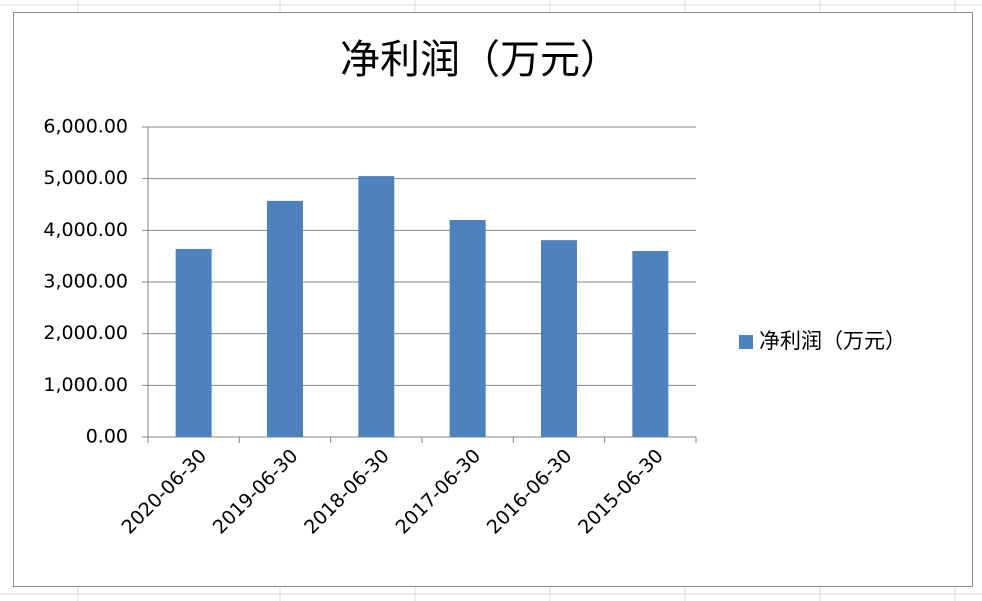  What do you see at coordinates (832, 341) in the screenshot?
I see `legend-label: 净利润（万元）` at bounding box center [832, 341].